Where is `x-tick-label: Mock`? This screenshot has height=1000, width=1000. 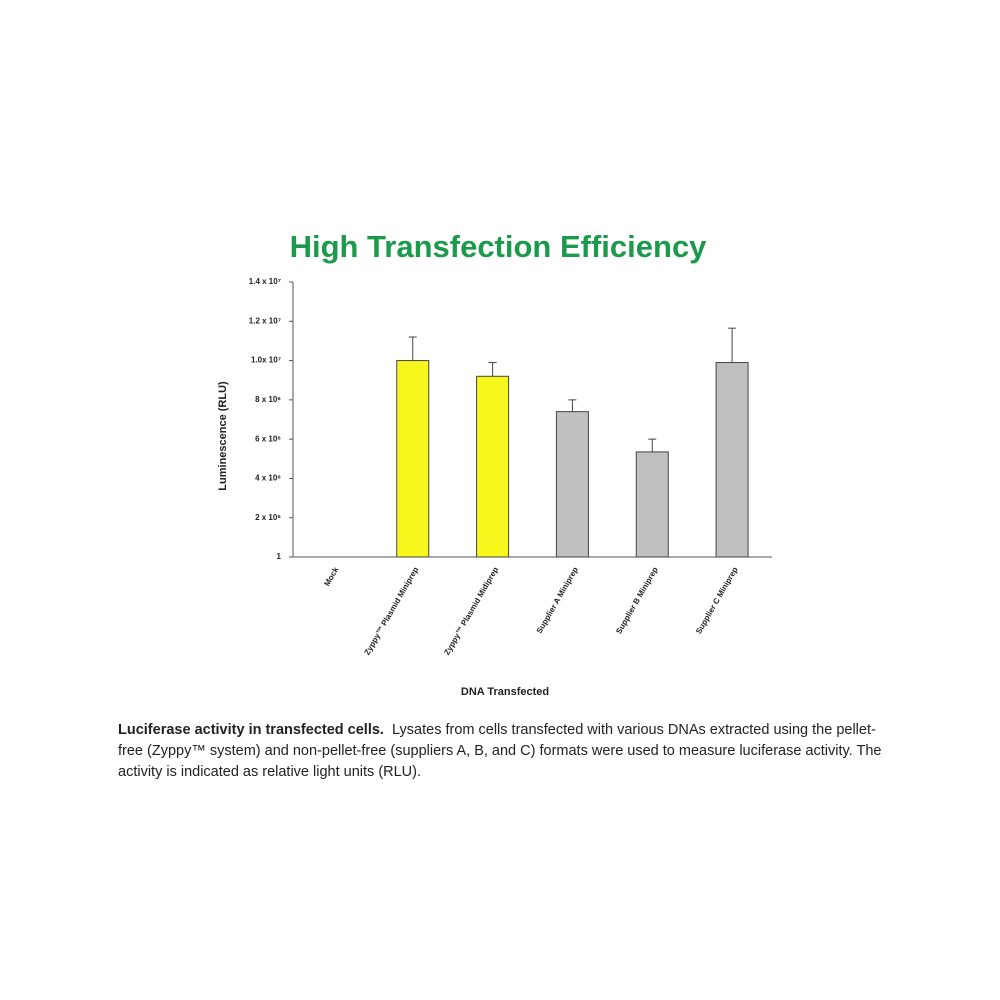 x-tick-label: Mock is located at coordinates (331, 576).